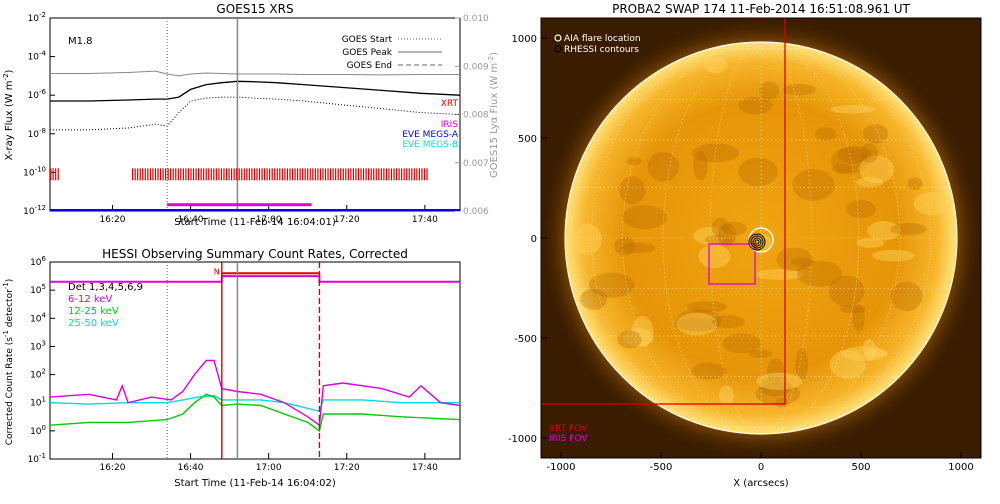 The image size is (1000, 504). What do you see at coordinates (105, 287) in the screenshot?
I see `hessi-legend-label: Det 1,3,4,5,6,9` at bounding box center [105, 287].